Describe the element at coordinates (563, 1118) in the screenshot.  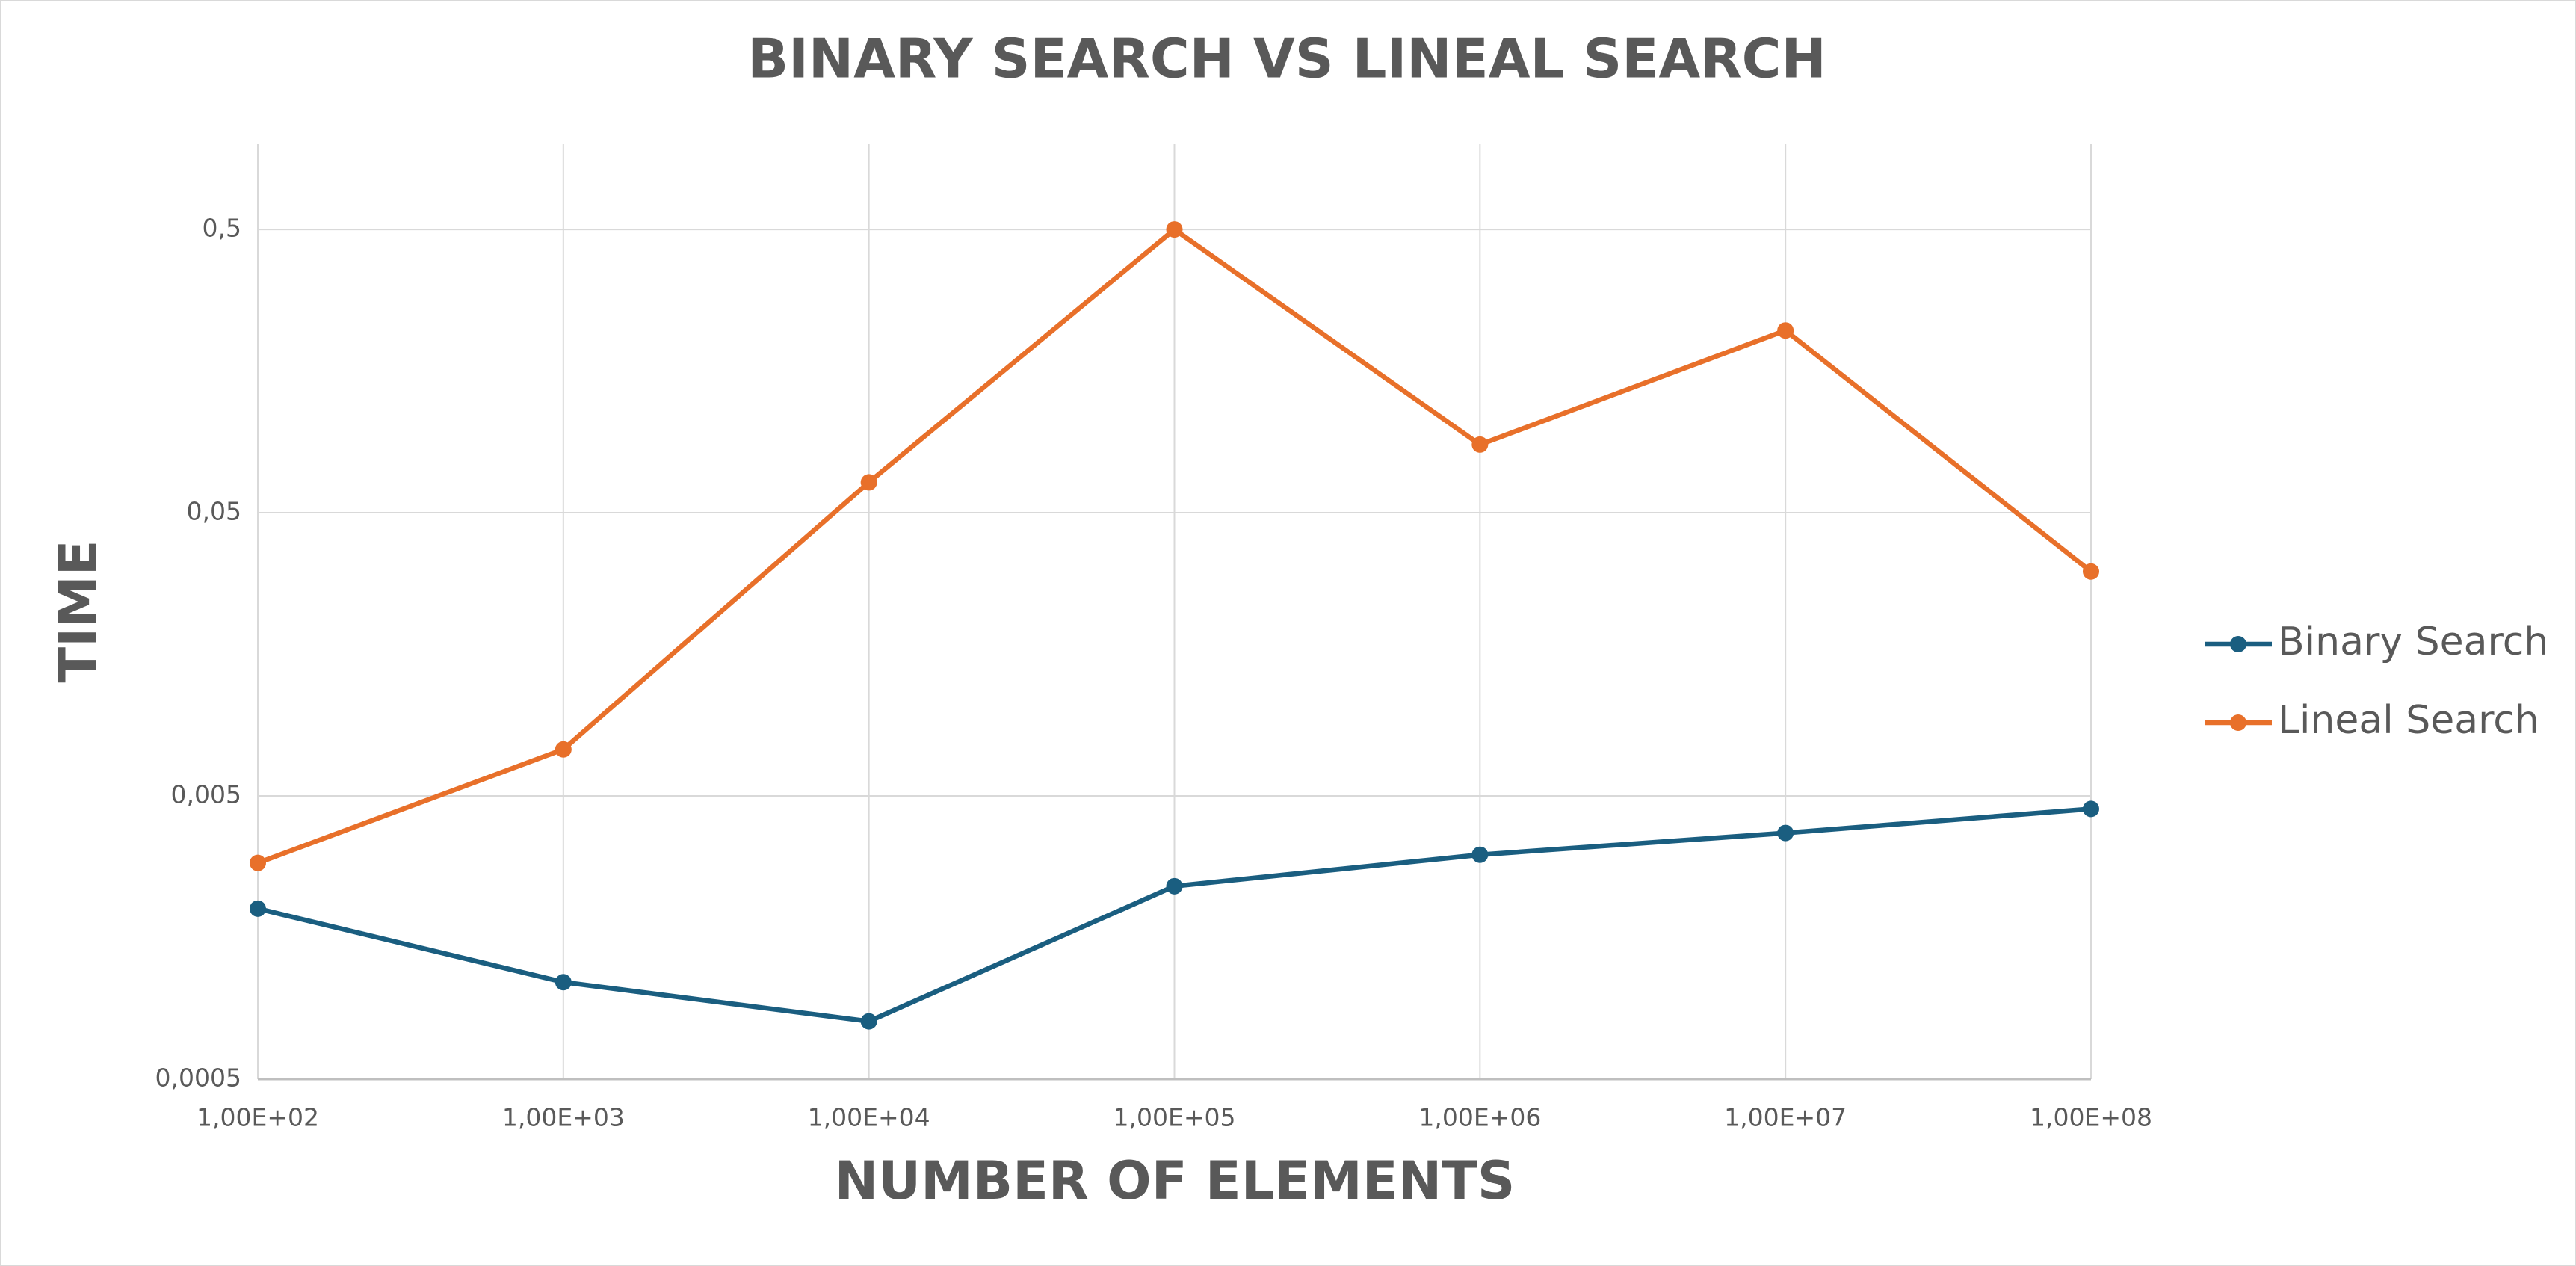
I see `x-tick-label: 1,00E+03` at that location.